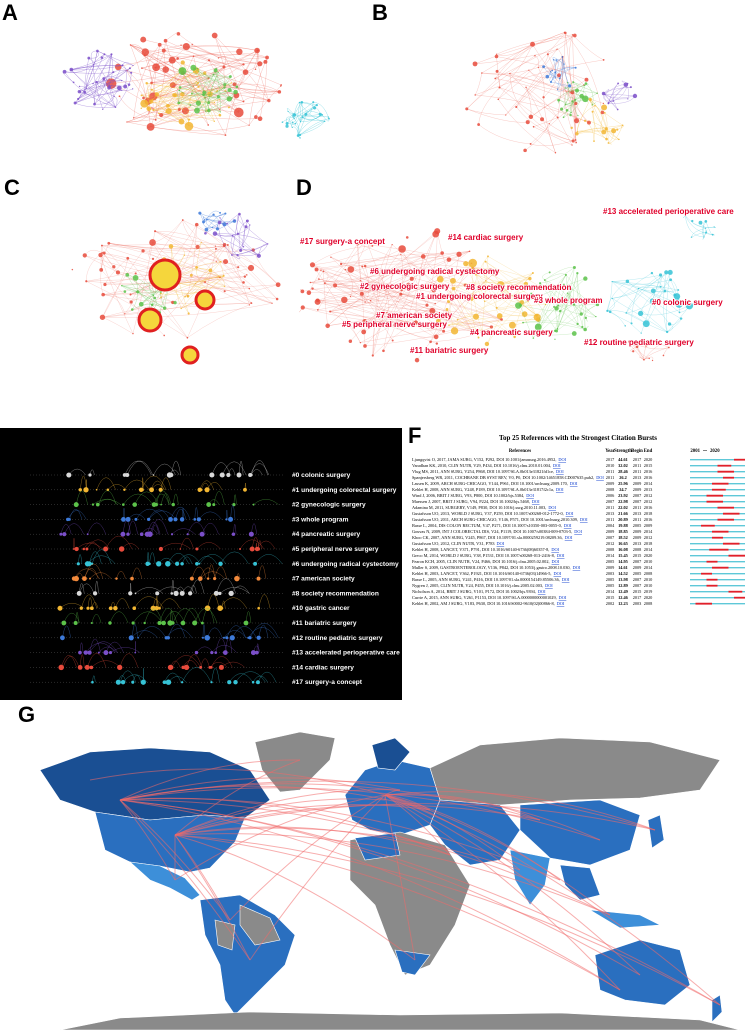 The height and width of the screenshot is (1030, 749). Describe the element at coordinates (648, 579) in the screenshot. I see `end: 2010` at that location.